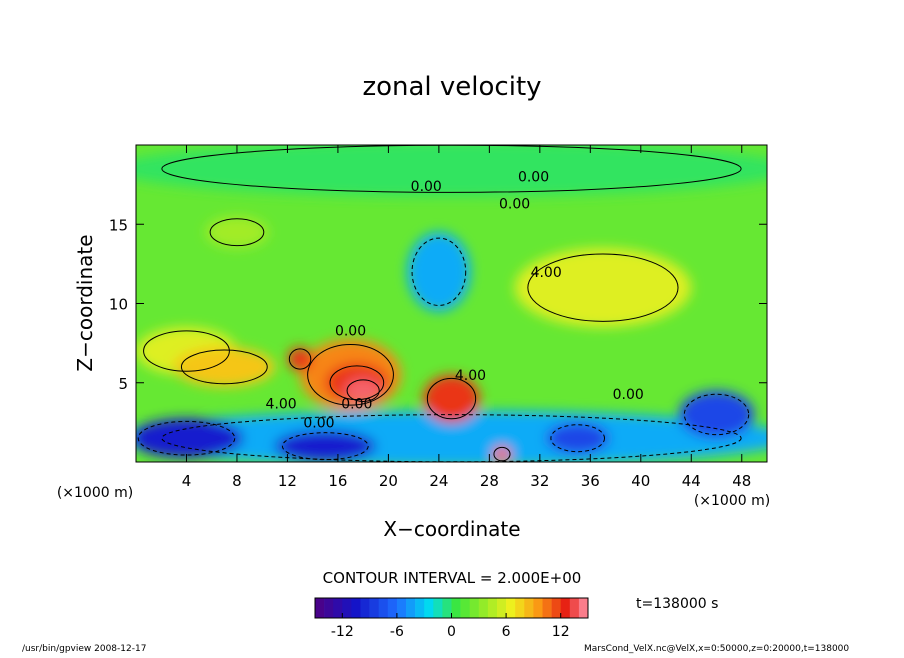 The image size is (904, 658). Describe the element at coordinates (640, 481) in the screenshot. I see `x-tick-label: 40` at that location.